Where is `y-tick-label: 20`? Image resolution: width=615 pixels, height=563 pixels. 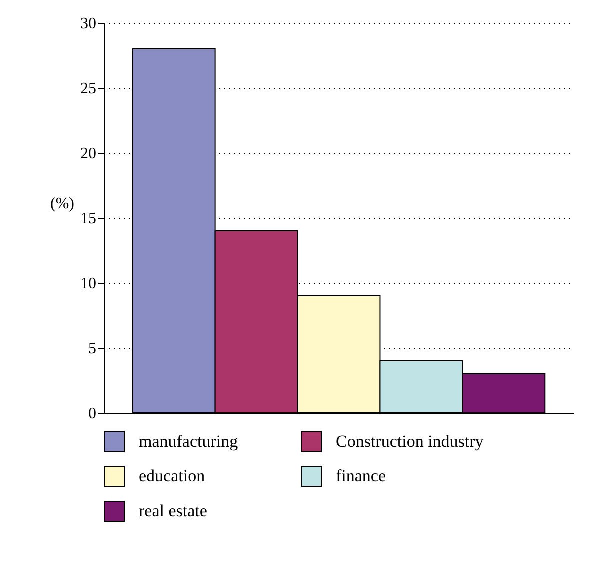 y-tick-label: 20 is located at coordinates (88, 154).